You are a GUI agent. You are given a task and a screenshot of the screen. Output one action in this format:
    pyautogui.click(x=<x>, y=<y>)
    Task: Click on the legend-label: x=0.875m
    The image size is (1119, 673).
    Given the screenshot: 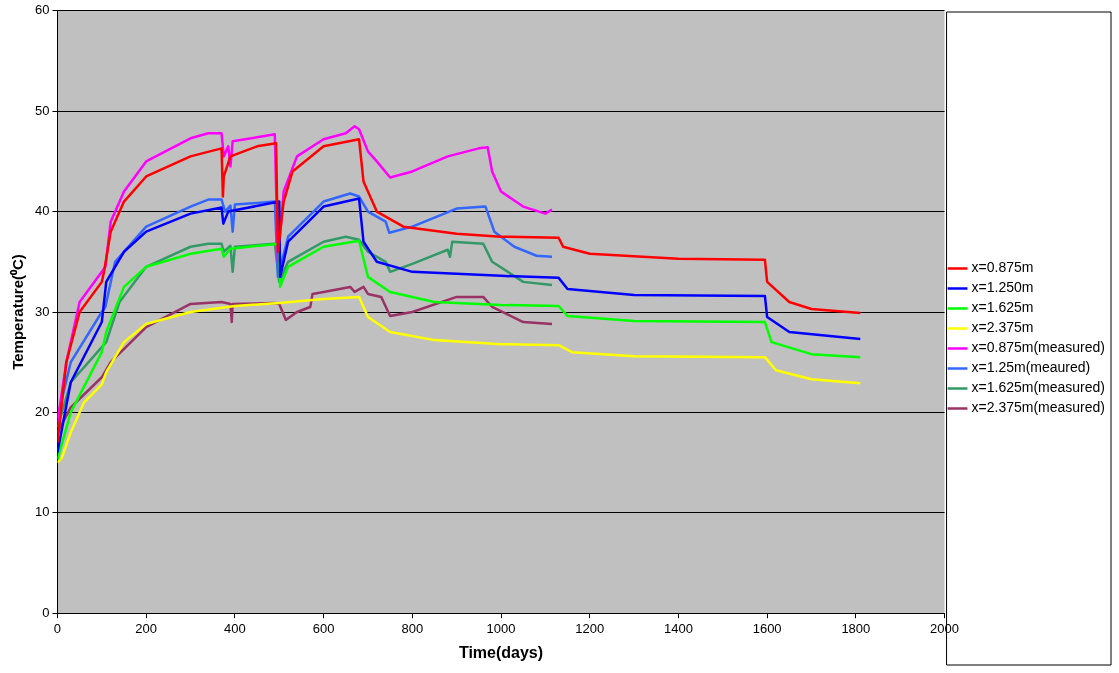 What is the action you would take?
    pyautogui.click(x=1002, y=267)
    